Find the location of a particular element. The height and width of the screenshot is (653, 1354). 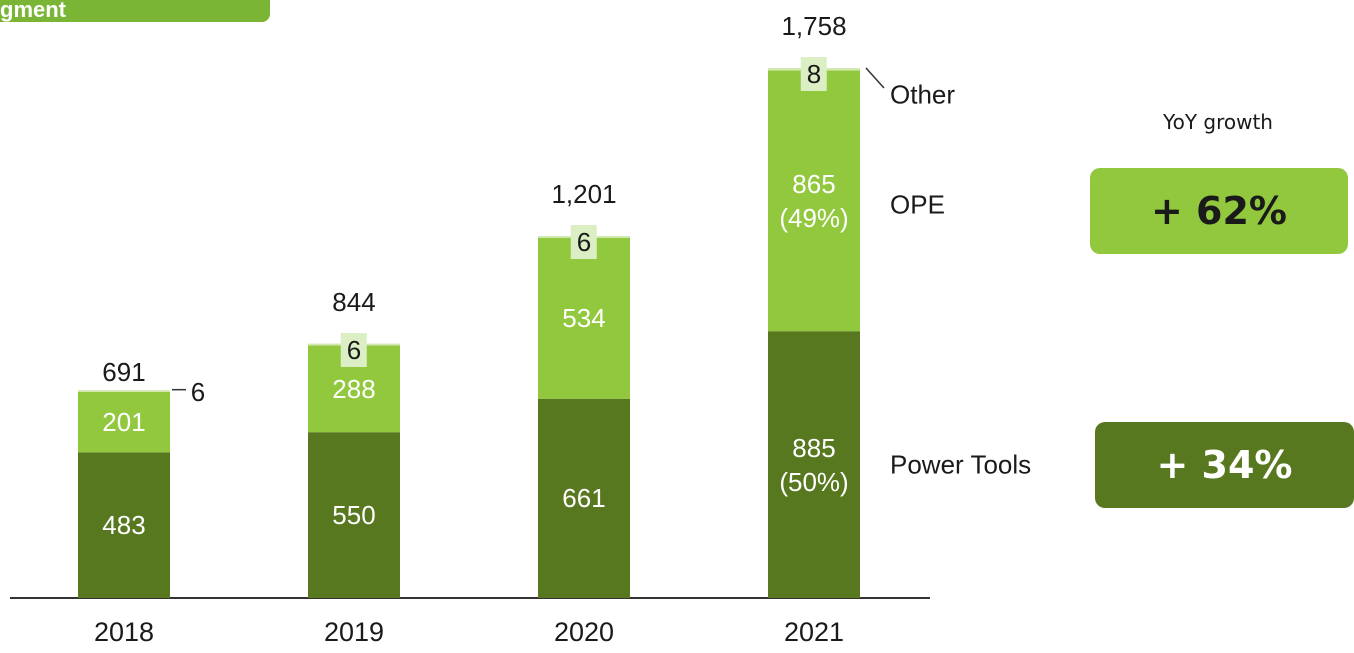

total-label: 1,758 is located at coordinates (814, 26).